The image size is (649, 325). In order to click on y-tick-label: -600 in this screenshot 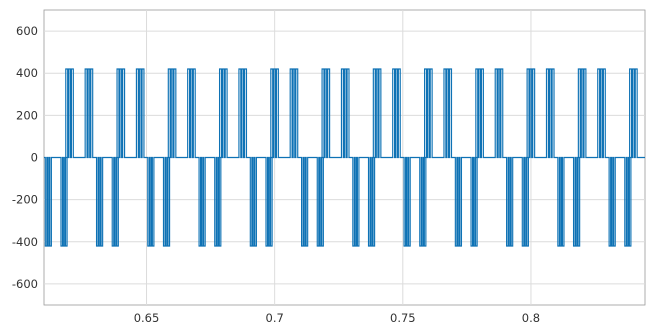, I will do `click(25, 284)`.